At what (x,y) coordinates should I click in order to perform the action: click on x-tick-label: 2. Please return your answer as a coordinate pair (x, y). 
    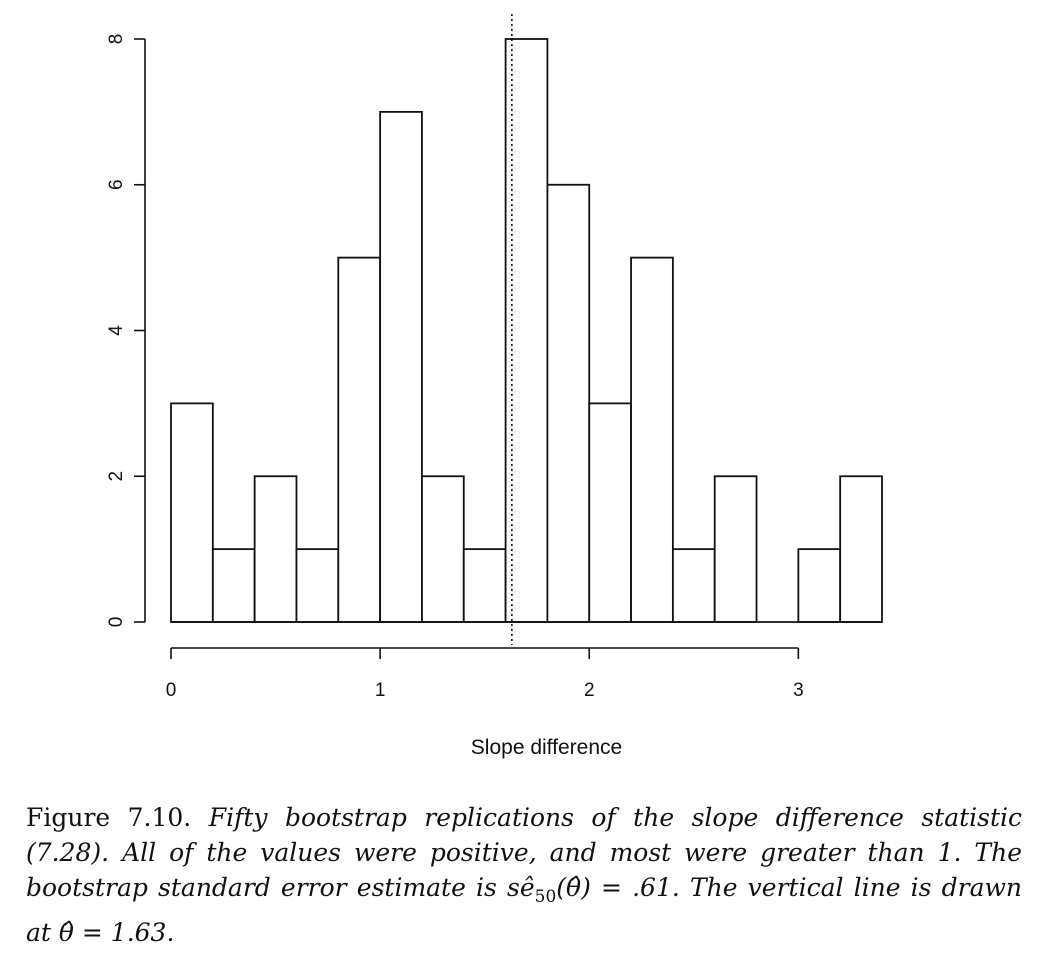
    Looking at the image, I should click on (589, 690).